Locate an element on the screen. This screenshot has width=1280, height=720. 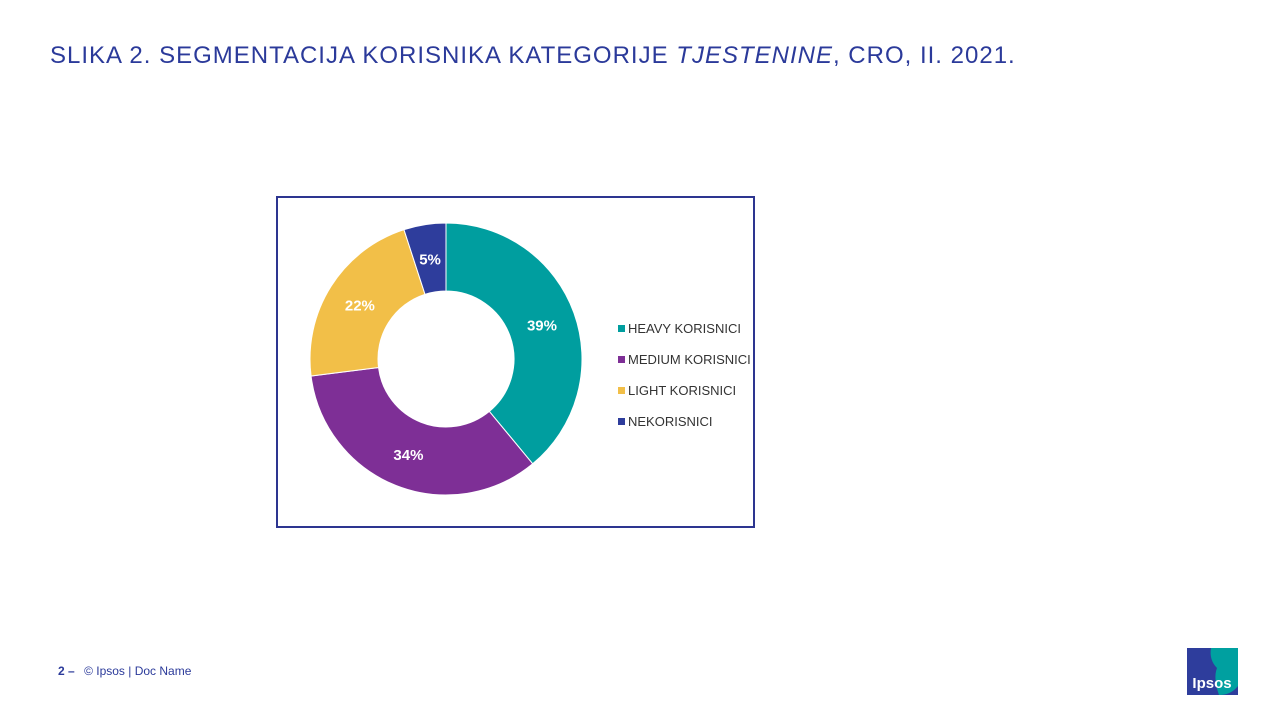
donut-slice-labels: 39% 34% 22% 5% is located at coordinates (451, 357).